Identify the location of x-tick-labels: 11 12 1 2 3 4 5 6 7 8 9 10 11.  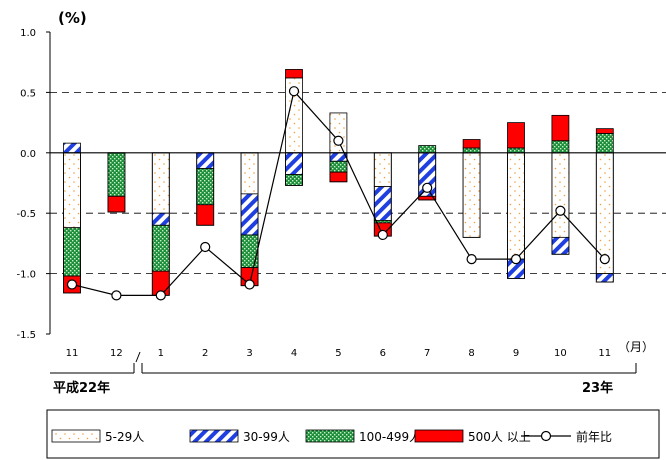
(339, 353).